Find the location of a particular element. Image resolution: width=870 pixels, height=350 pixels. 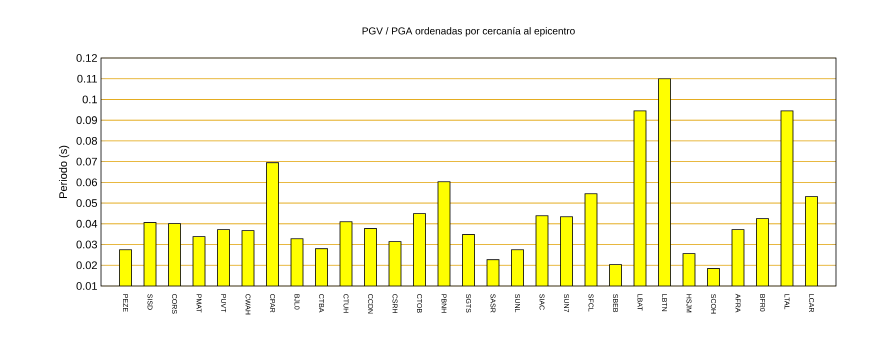

y-tick-label: 0.03 is located at coordinates (86, 244).